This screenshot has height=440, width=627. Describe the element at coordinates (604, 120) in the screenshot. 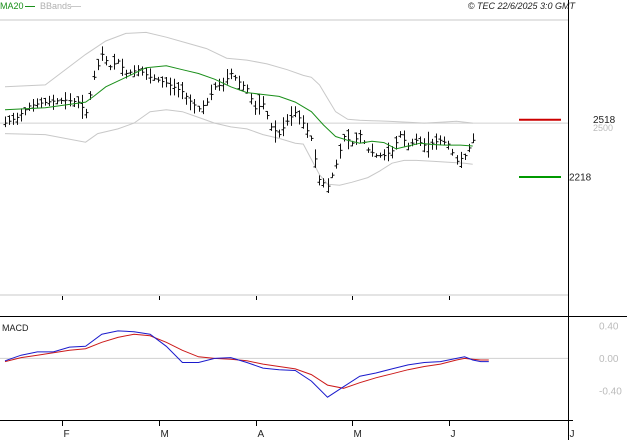

I see `resistance-label: 2518` at that location.